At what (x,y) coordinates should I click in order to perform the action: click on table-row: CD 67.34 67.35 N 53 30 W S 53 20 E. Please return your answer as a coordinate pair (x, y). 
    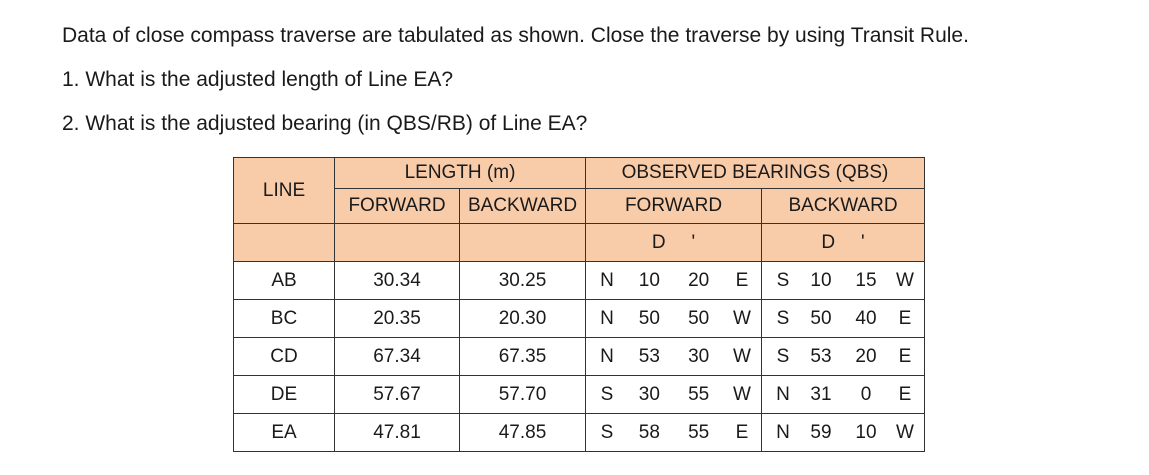
    Looking at the image, I should click on (579, 356).